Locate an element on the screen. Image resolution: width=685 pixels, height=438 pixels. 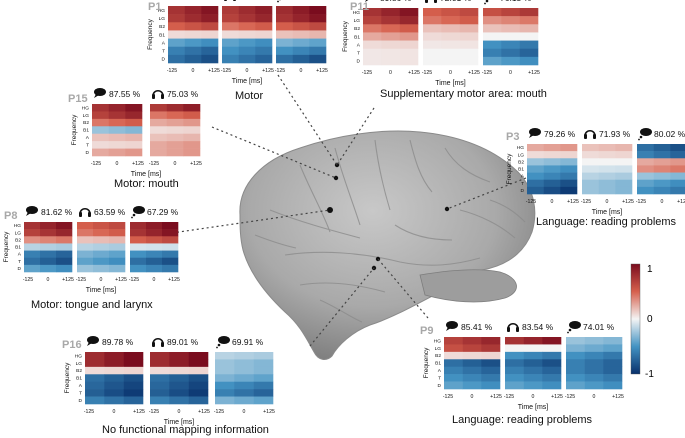
accuracy-label: 80.02 % is located at coordinates (669, 134).